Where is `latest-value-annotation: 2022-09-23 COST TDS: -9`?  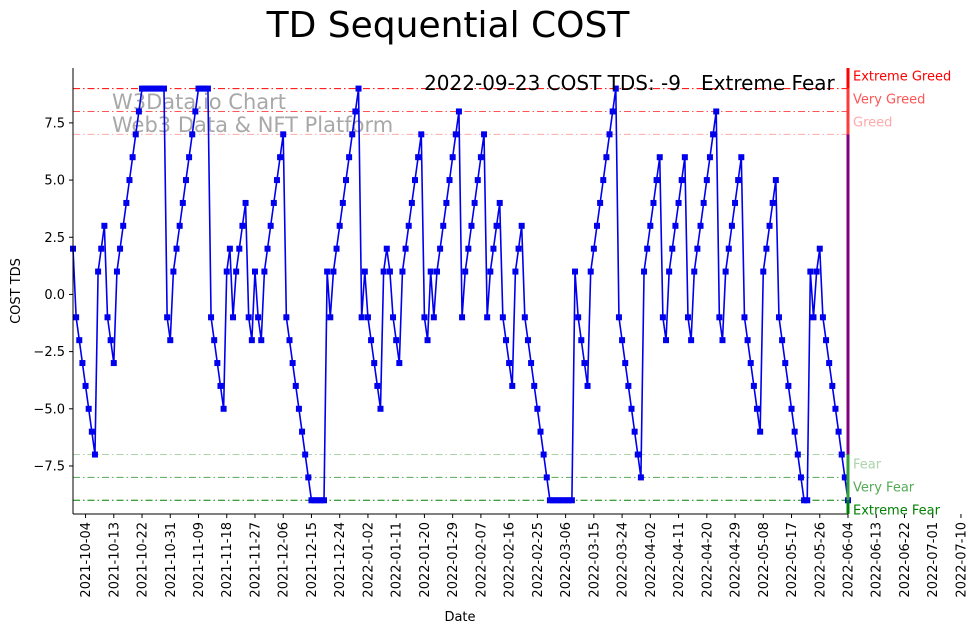
latest-value-annotation: 2022-09-23 COST TDS: -9 is located at coordinates (552, 83).